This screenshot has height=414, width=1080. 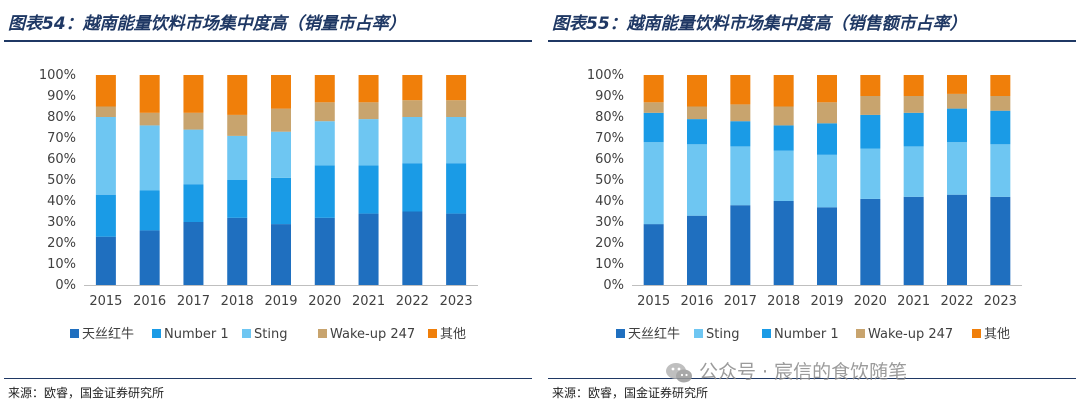 I want to click on source-note: 来源：欧睿，国金证券研究所, so click(x=630, y=393).